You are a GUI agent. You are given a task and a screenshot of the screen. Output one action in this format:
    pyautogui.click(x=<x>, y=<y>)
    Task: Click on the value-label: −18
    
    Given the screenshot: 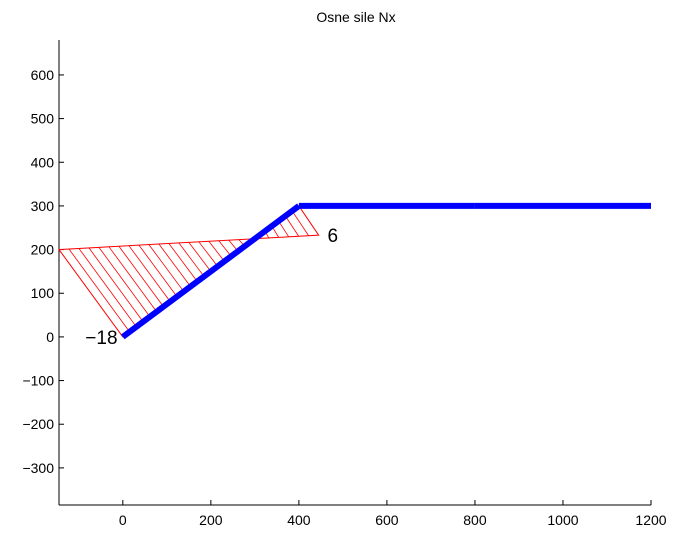 What is the action you would take?
    pyautogui.click(x=101, y=338)
    